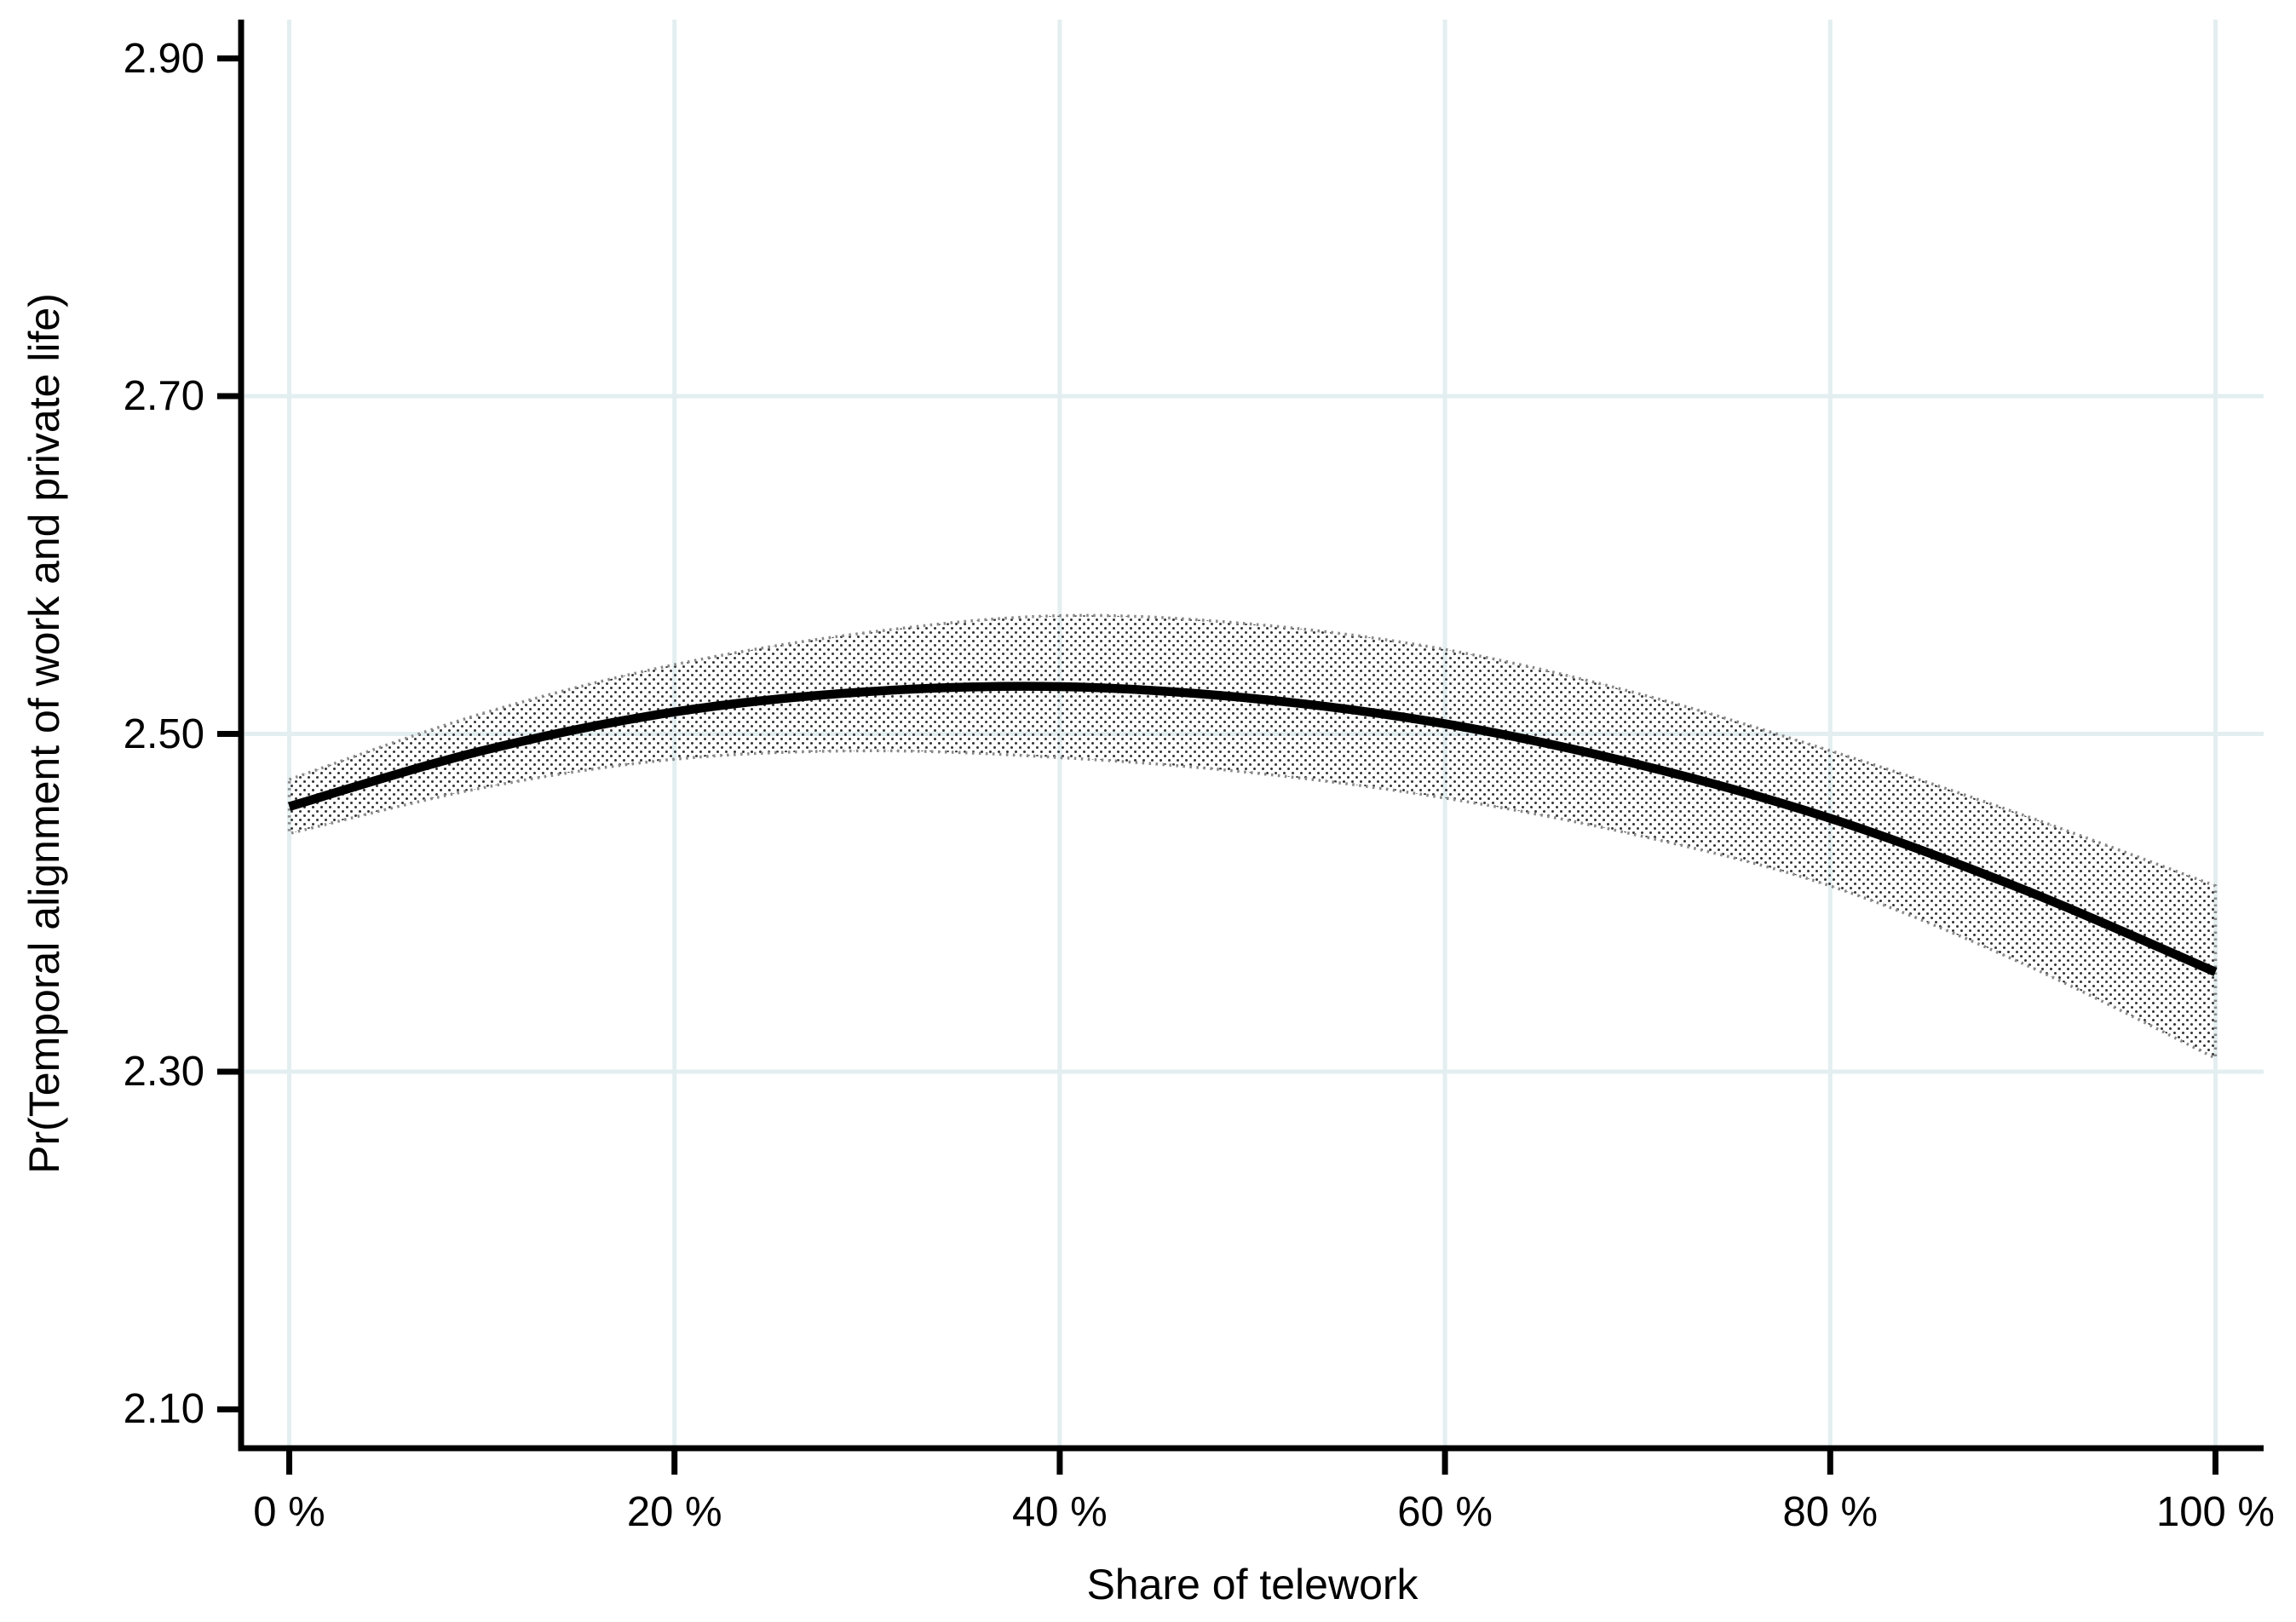  What do you see at coordinates (1830, 1512) in the screenshot?
I see `x-tick-label: 80 %` at bounding box center [1830, 1512].